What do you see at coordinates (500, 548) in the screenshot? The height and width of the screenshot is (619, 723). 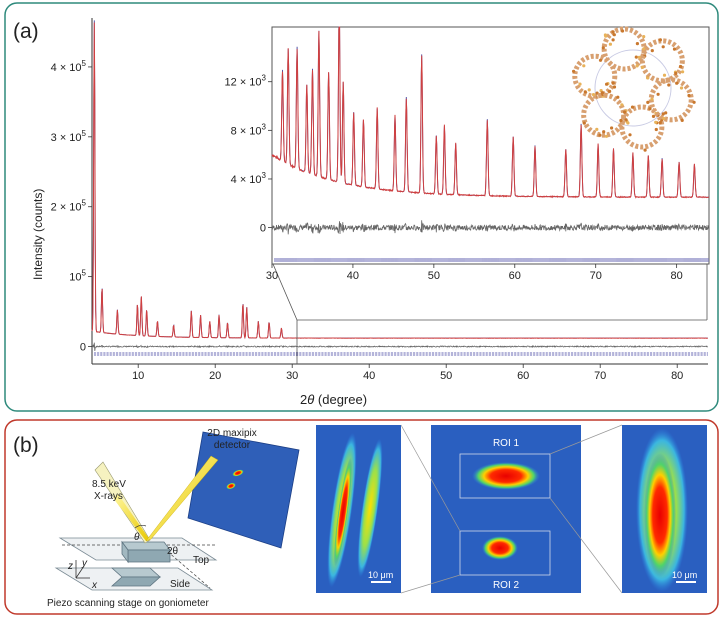 I see `roi-2-crystal` at bounding box center [500, 548].